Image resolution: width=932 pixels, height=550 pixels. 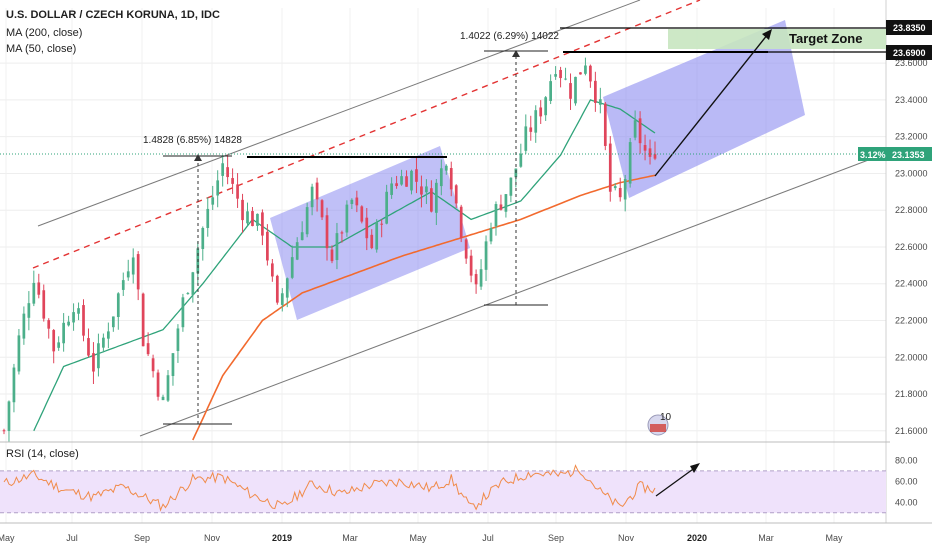 What do you see at coordinates (911, 357) in the screenshot?
I see `price-tick: 22.0000` at bounding box center [911, 357].